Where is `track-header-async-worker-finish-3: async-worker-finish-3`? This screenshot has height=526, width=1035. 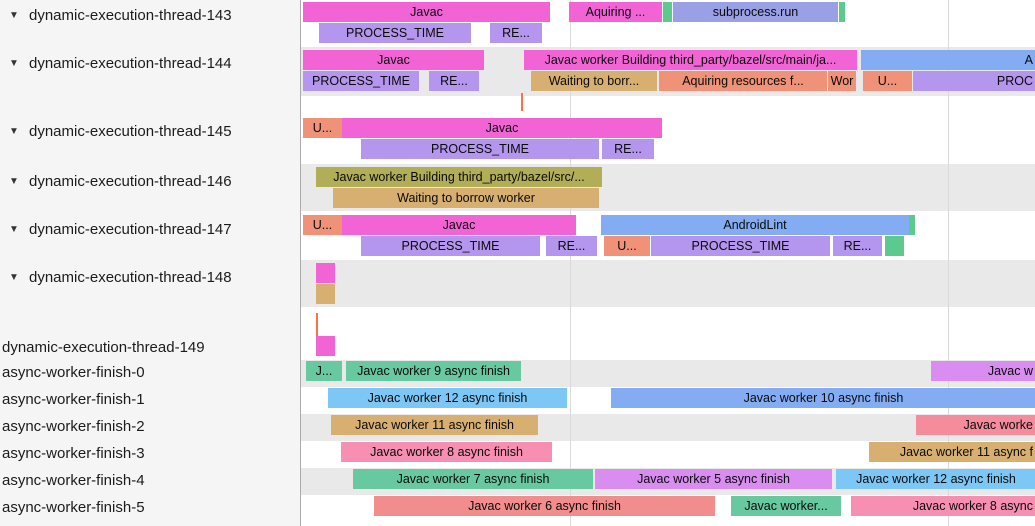
track-header-async-worker-finish-3: async-worker-finish-3 is located at coordinates (151, 453).